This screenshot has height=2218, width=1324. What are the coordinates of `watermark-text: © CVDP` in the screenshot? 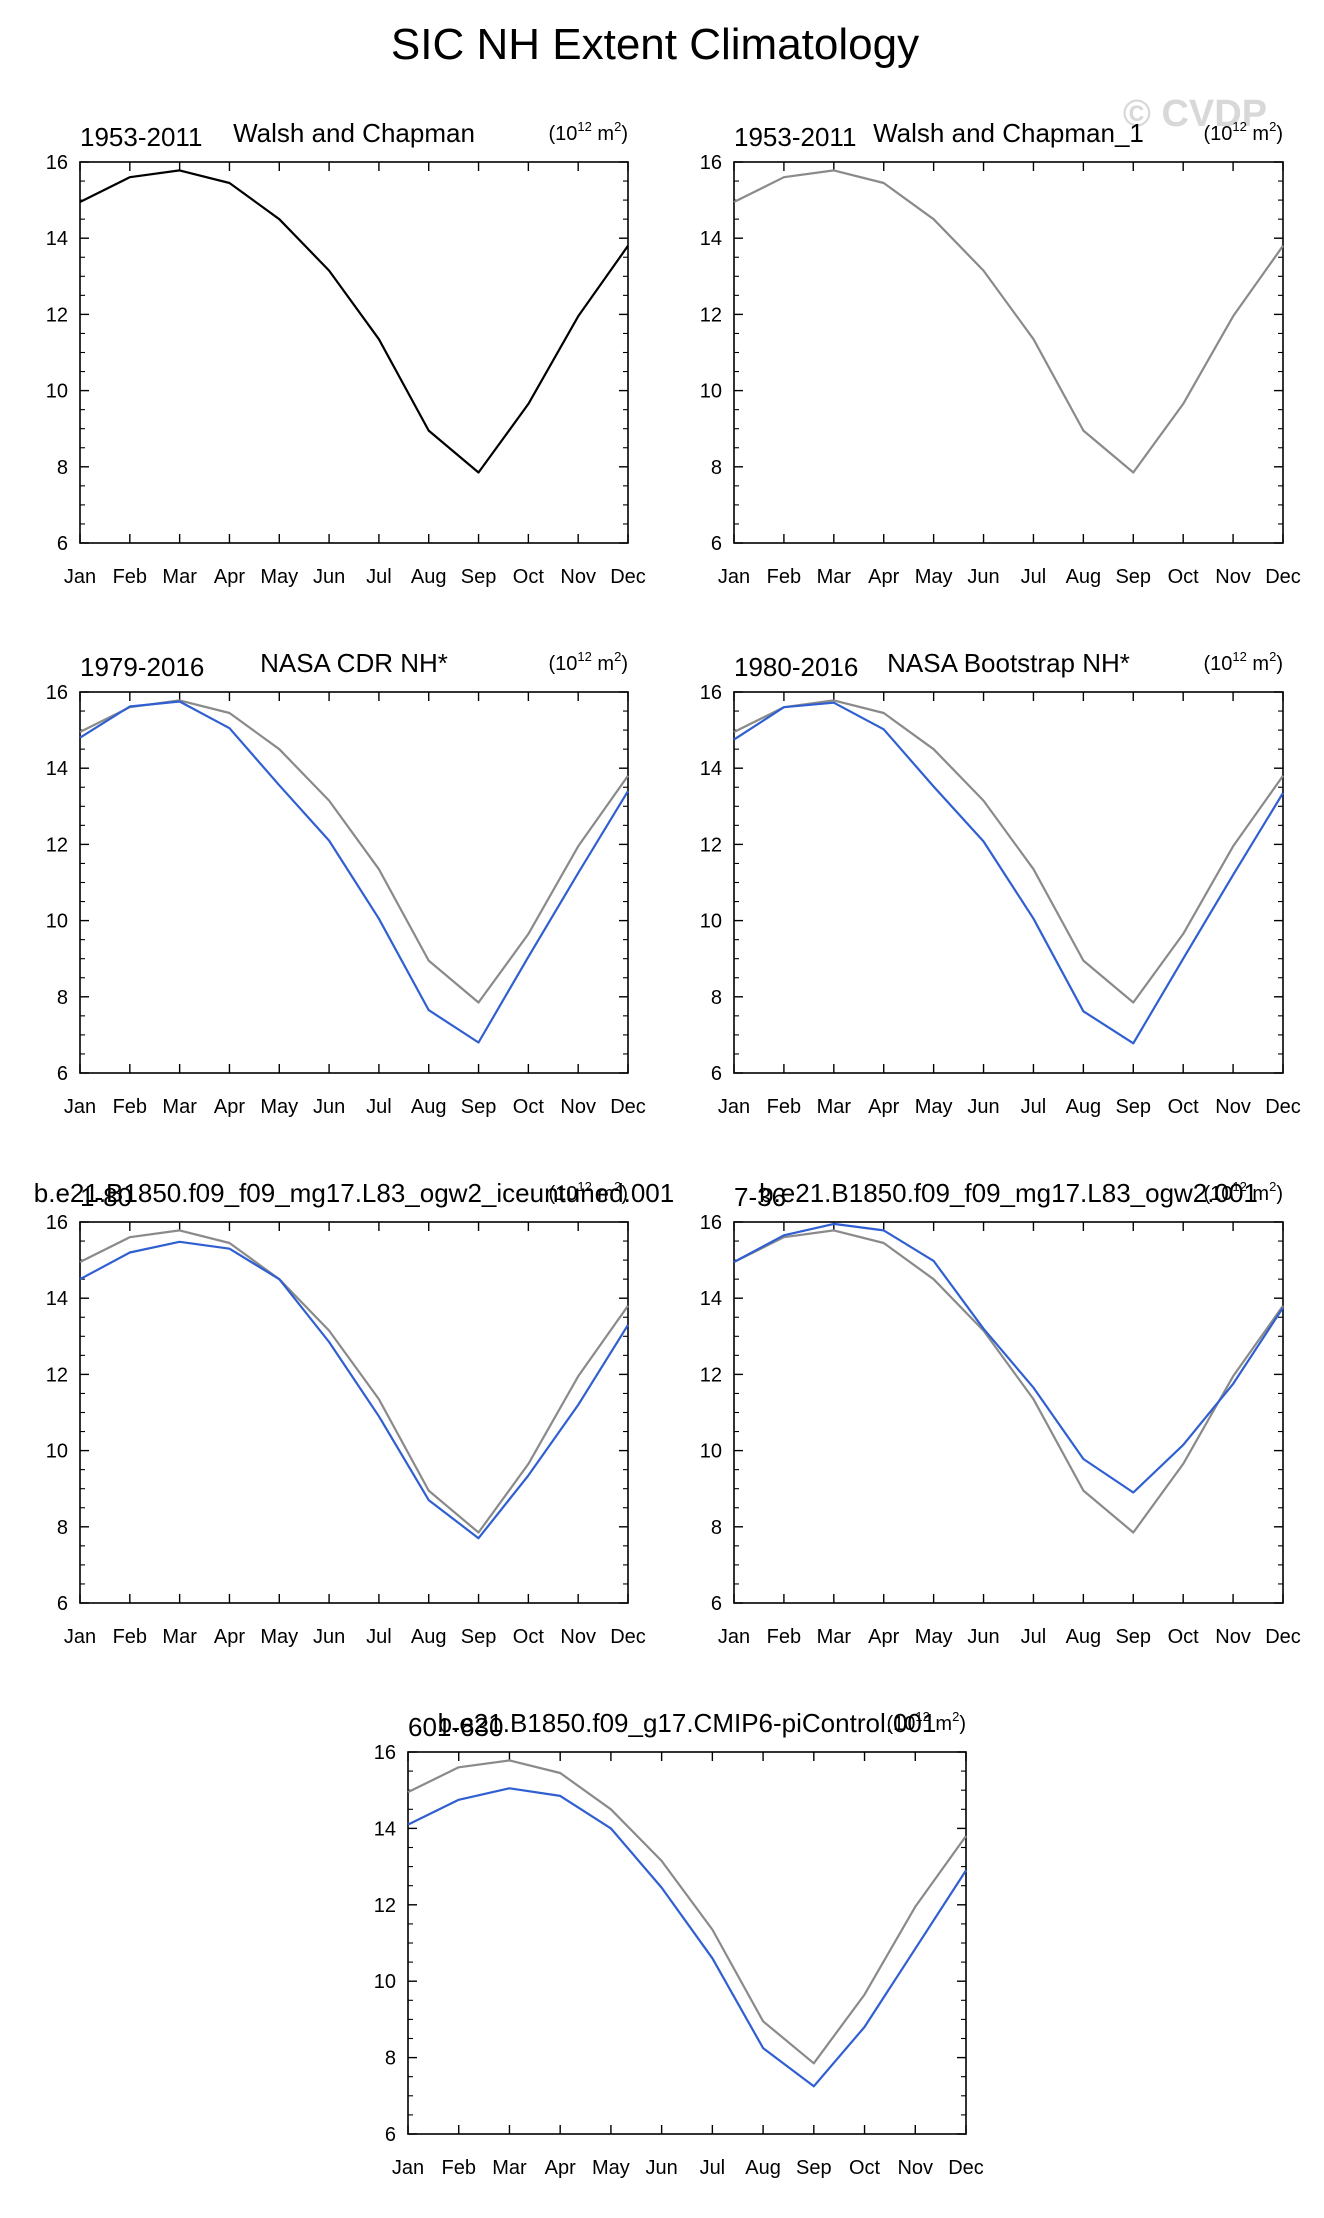 It's located at (1195, 114).